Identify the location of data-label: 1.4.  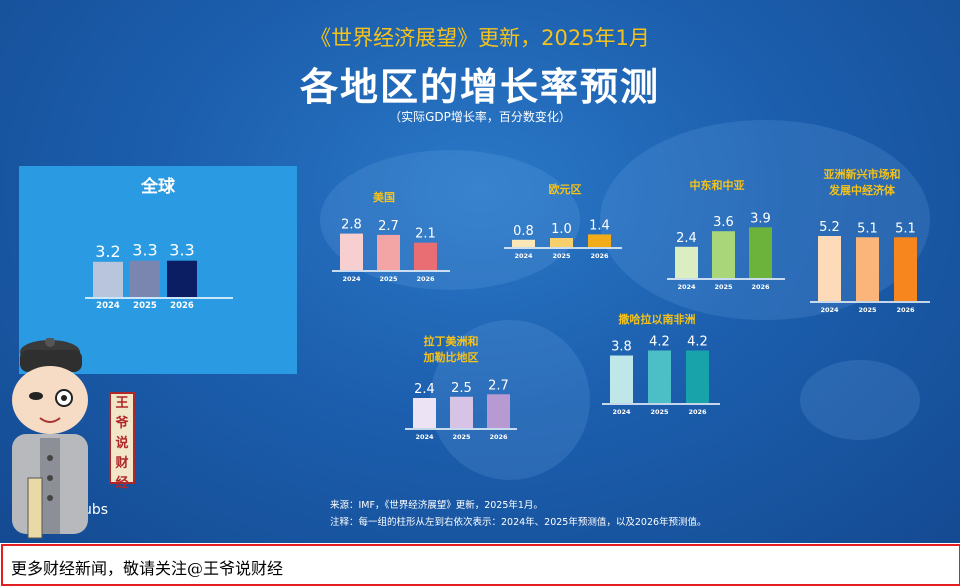
(599, 225).